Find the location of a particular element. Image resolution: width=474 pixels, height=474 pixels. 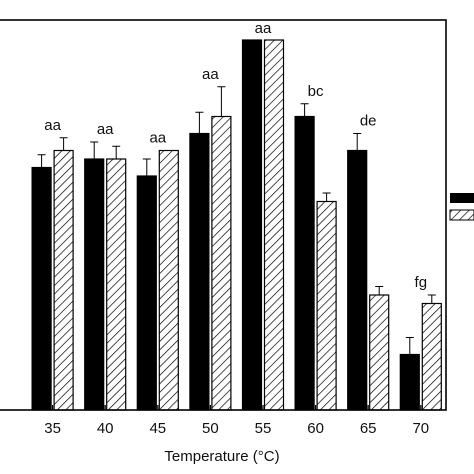

x-tick-label-60: 60 is located at coordinates (315, 428).